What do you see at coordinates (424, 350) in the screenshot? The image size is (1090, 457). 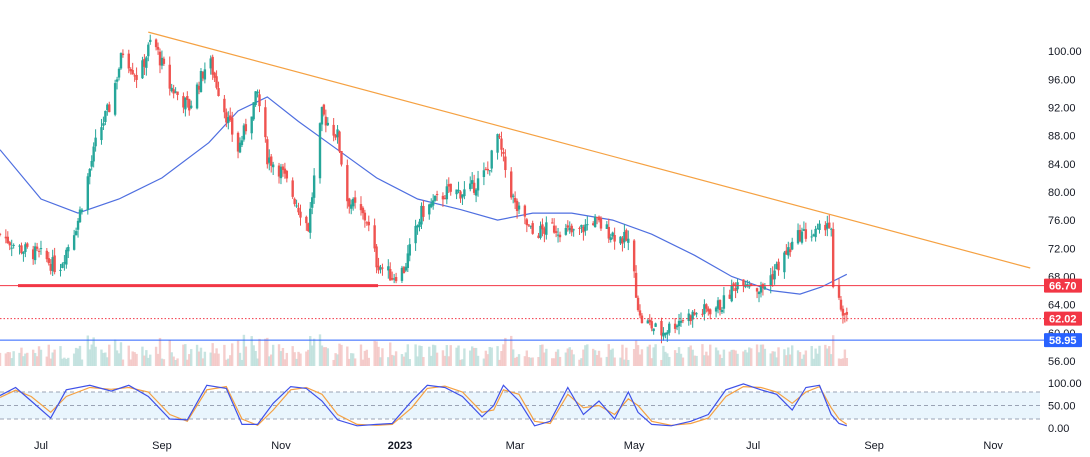 I see `volume-bars` at bounding box center [424, 350].